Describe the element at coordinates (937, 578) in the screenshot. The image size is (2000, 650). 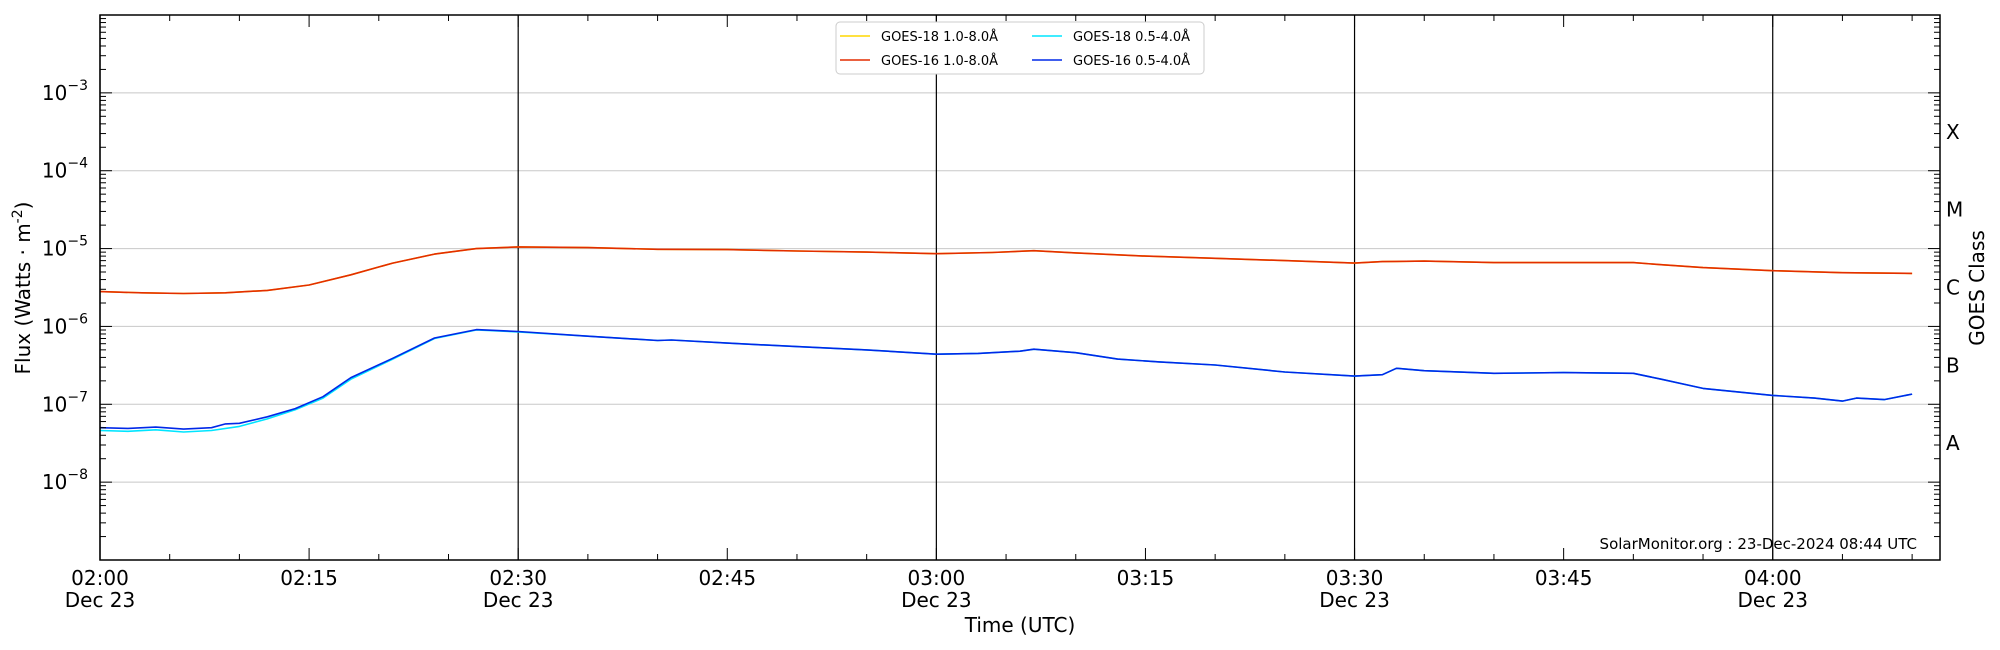
I see `x-tick-label: 03:00` at that location.